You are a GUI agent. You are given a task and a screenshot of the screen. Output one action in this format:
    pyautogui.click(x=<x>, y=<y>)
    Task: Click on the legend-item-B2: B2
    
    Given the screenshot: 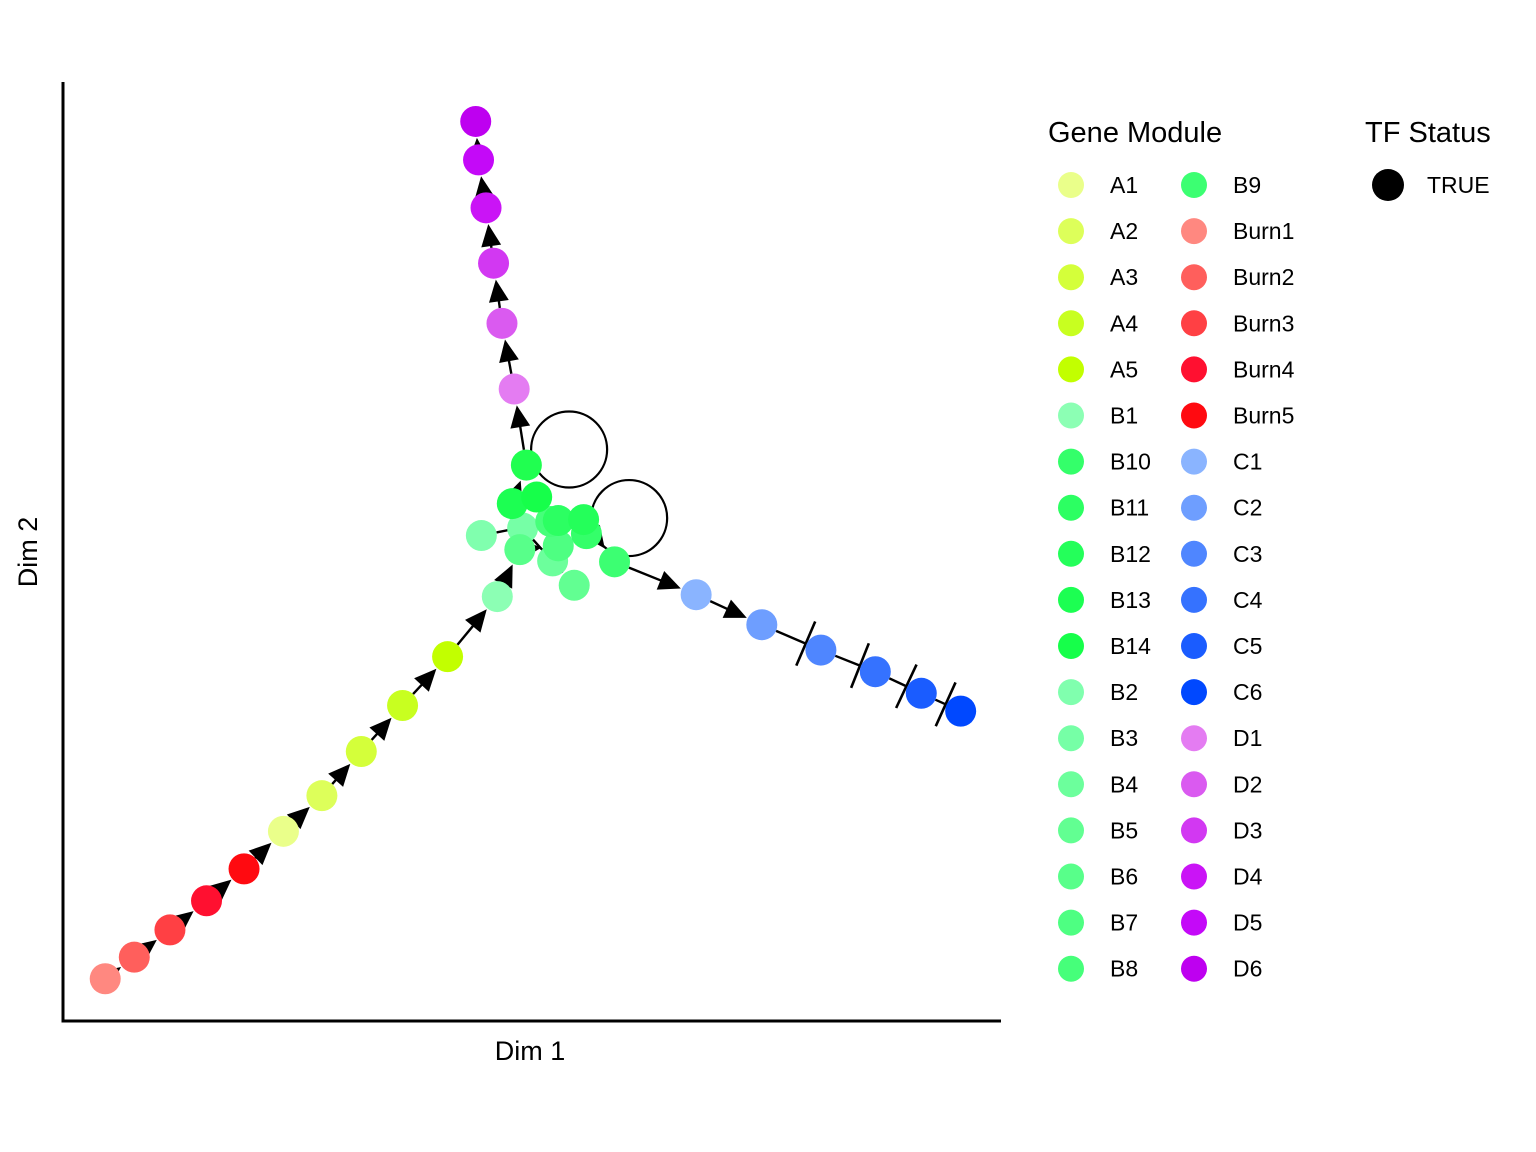 What is the action you would take?
    pyautogui.click(x=1098, y=692)
    